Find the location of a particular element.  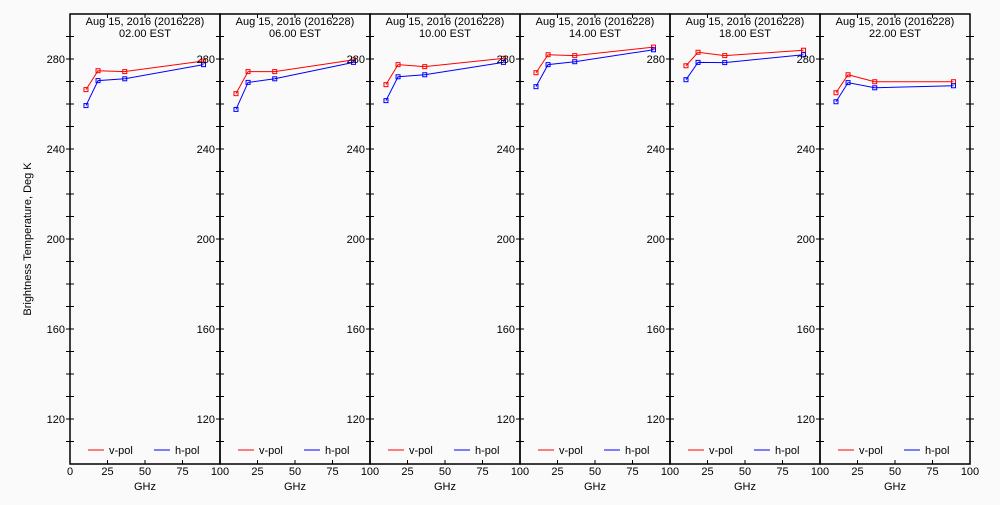

panel-subtitle: 06.00 EST is located at coordinates (295, 34).